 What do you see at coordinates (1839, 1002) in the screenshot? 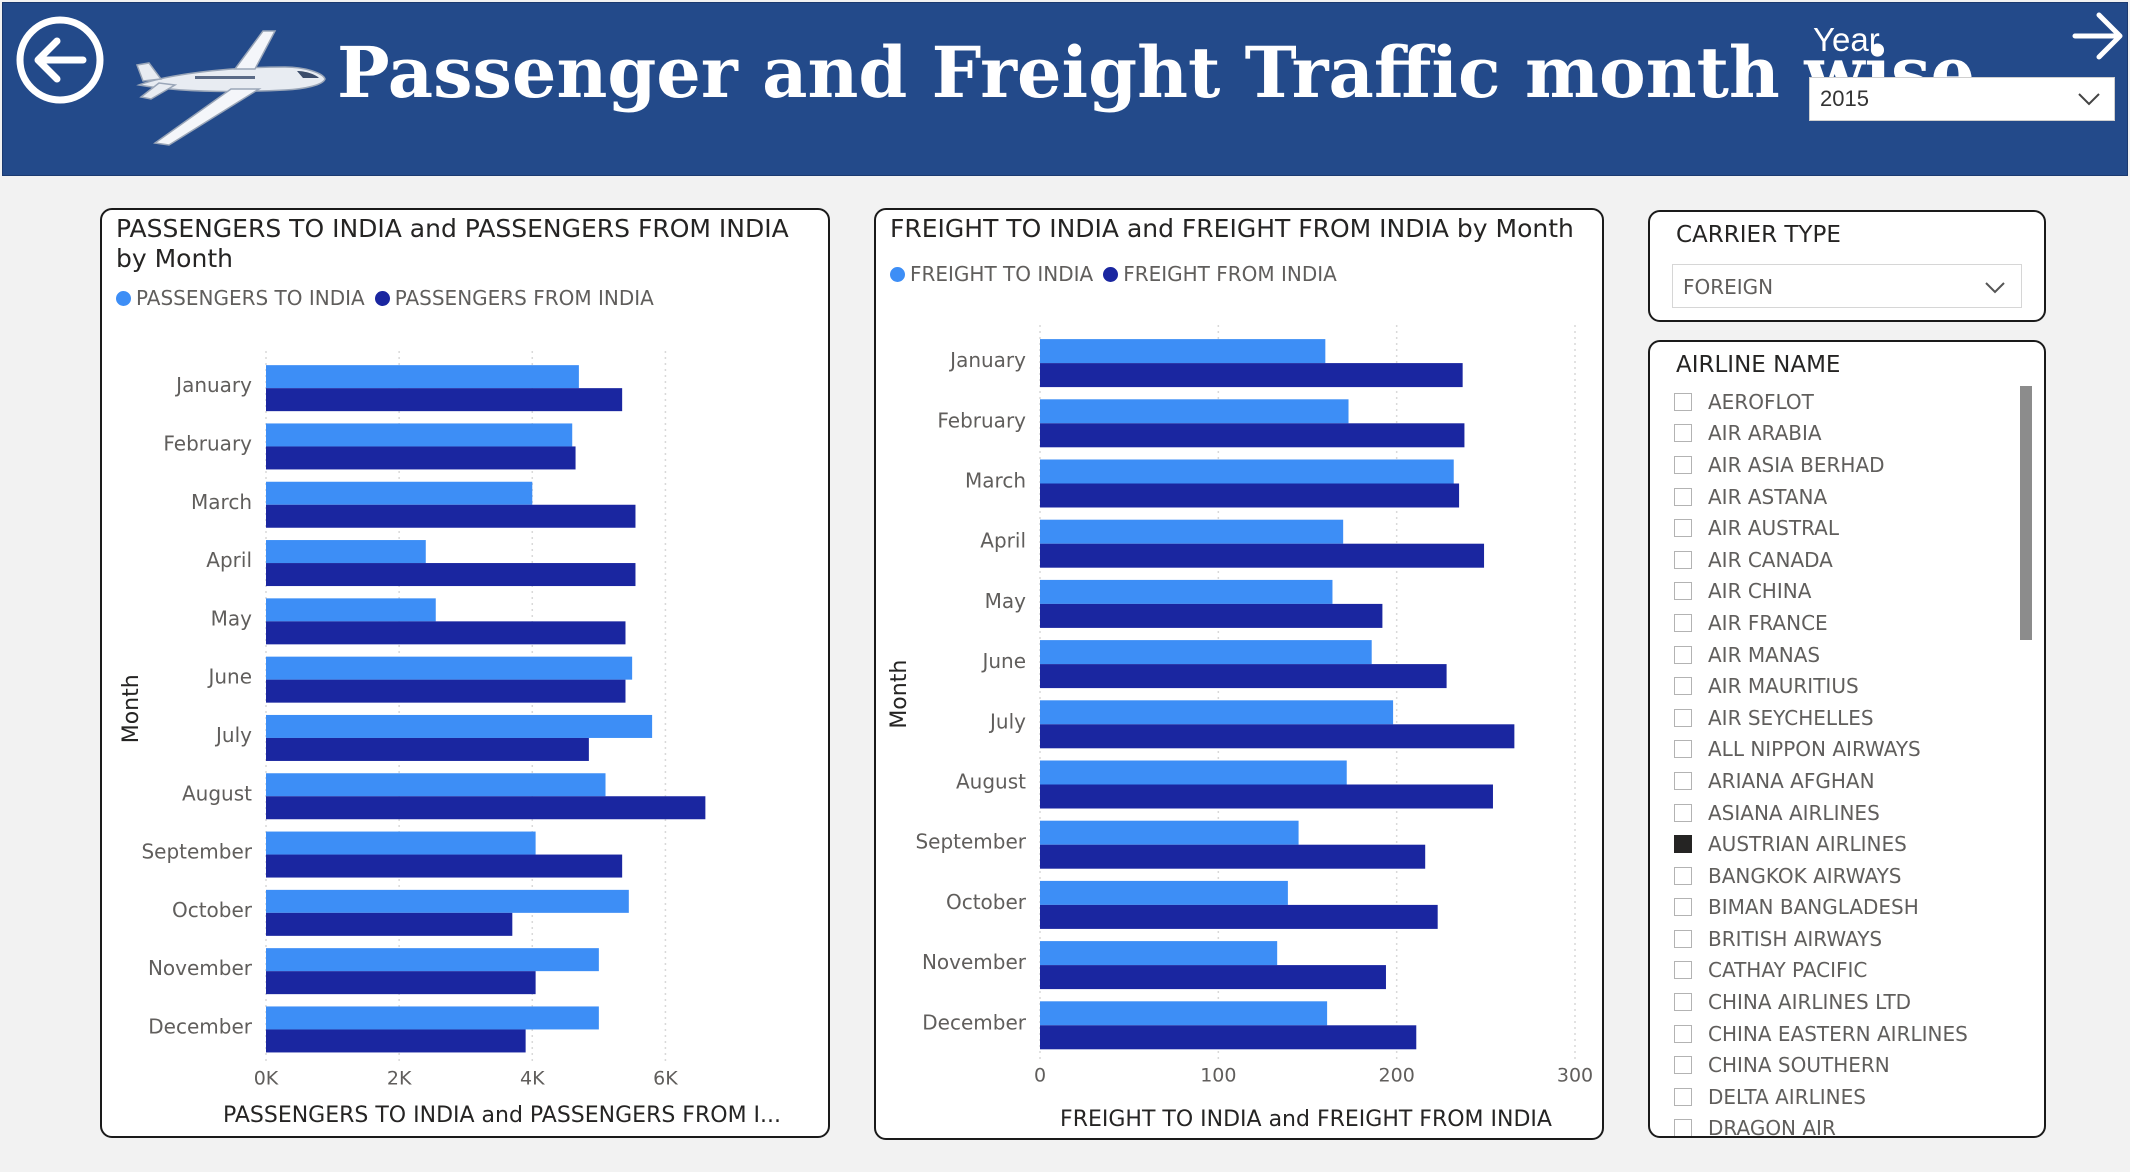
I see `airline-item: CHINA AIRLINES LTD` at bounding box center [1839, 1002].